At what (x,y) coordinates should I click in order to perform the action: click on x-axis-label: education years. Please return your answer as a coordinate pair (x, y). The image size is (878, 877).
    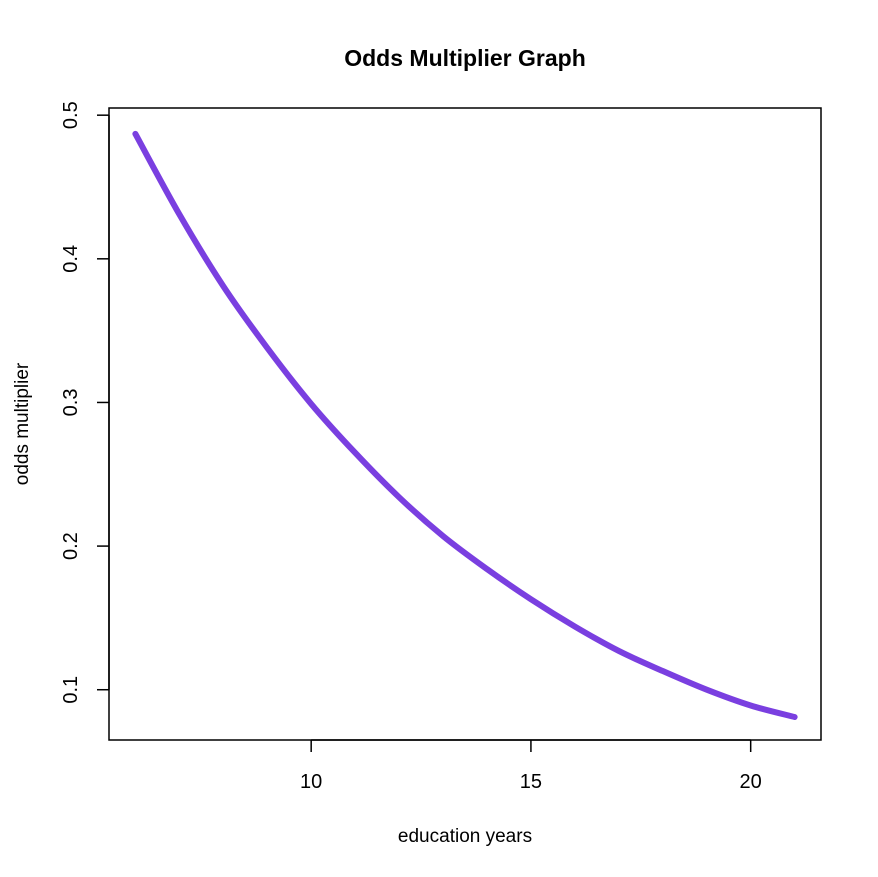
    Looking at the image, I should click on (465, 836).